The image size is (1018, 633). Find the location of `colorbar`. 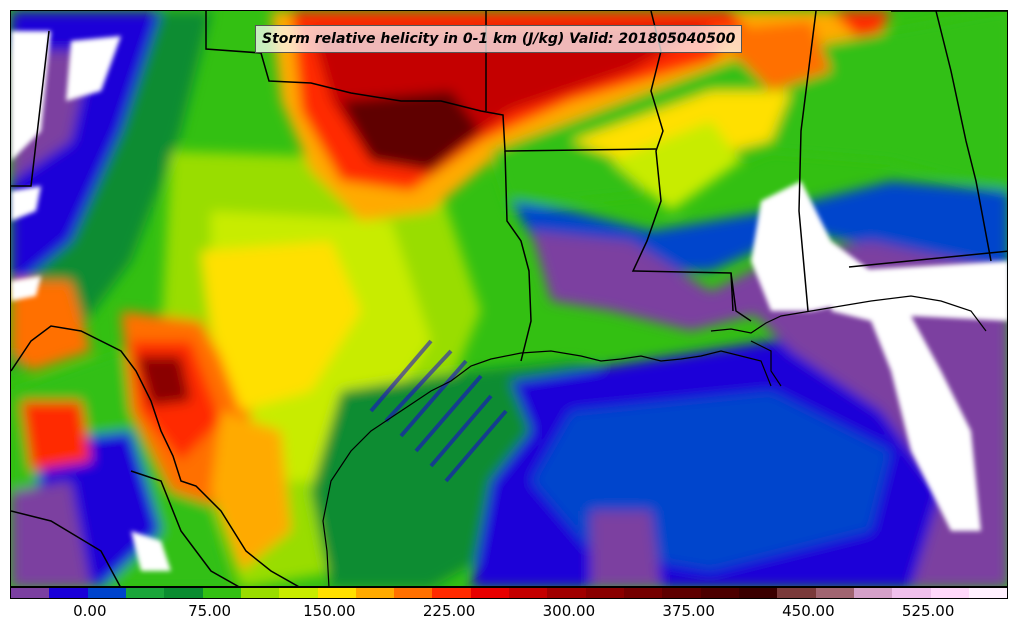

colorbar is located at coordinates (509, 593).